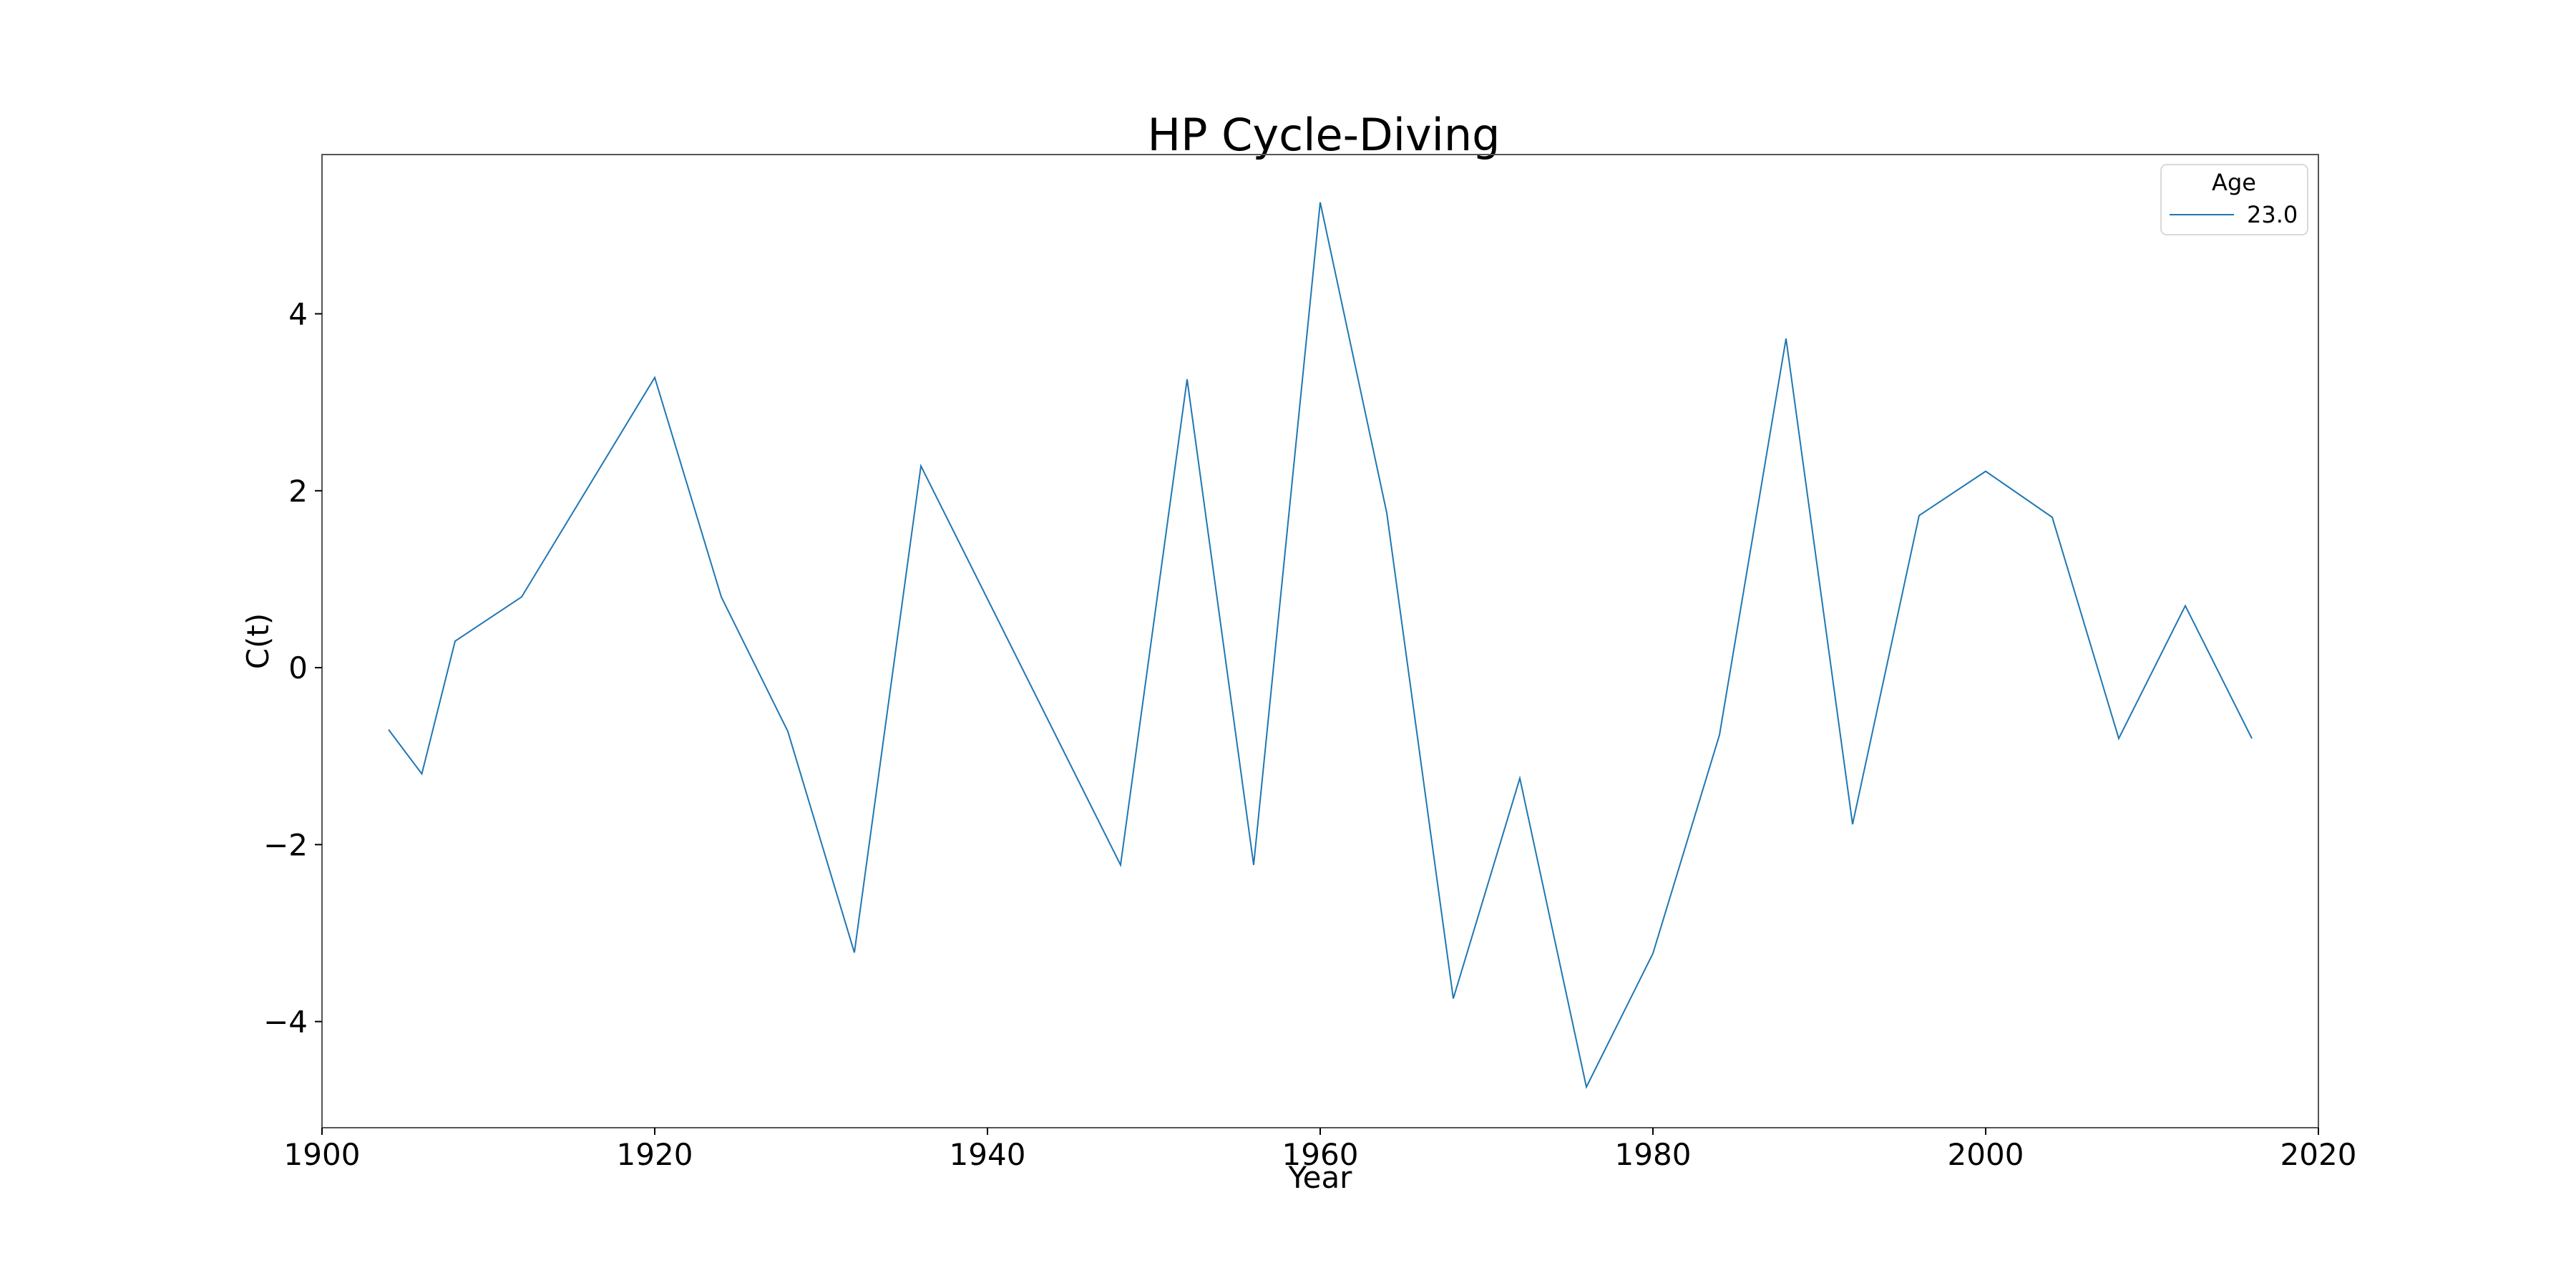 This screenshot has width=2576, height=1288. Describe the element at coordinates (285, 1022) in the screenshot. I see `y-tick-label: −4` at that location.